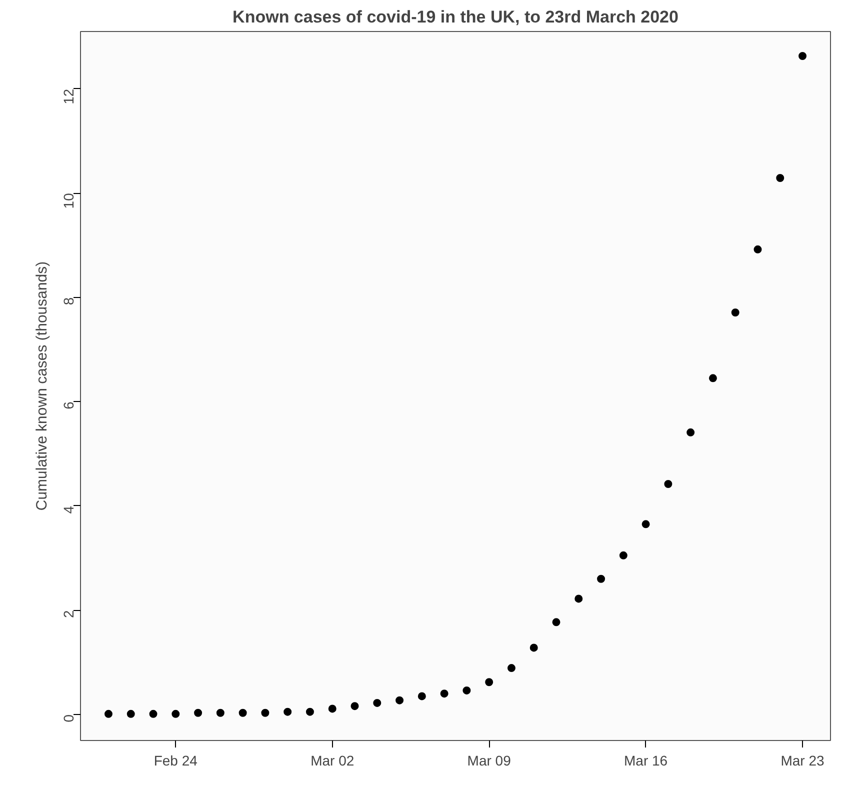 The image size is (867, 798). What do you see at coordinates (646, 760) in the screenshot?
I see `x-tick-label: Mar 16` at bounding box center [646, 760].